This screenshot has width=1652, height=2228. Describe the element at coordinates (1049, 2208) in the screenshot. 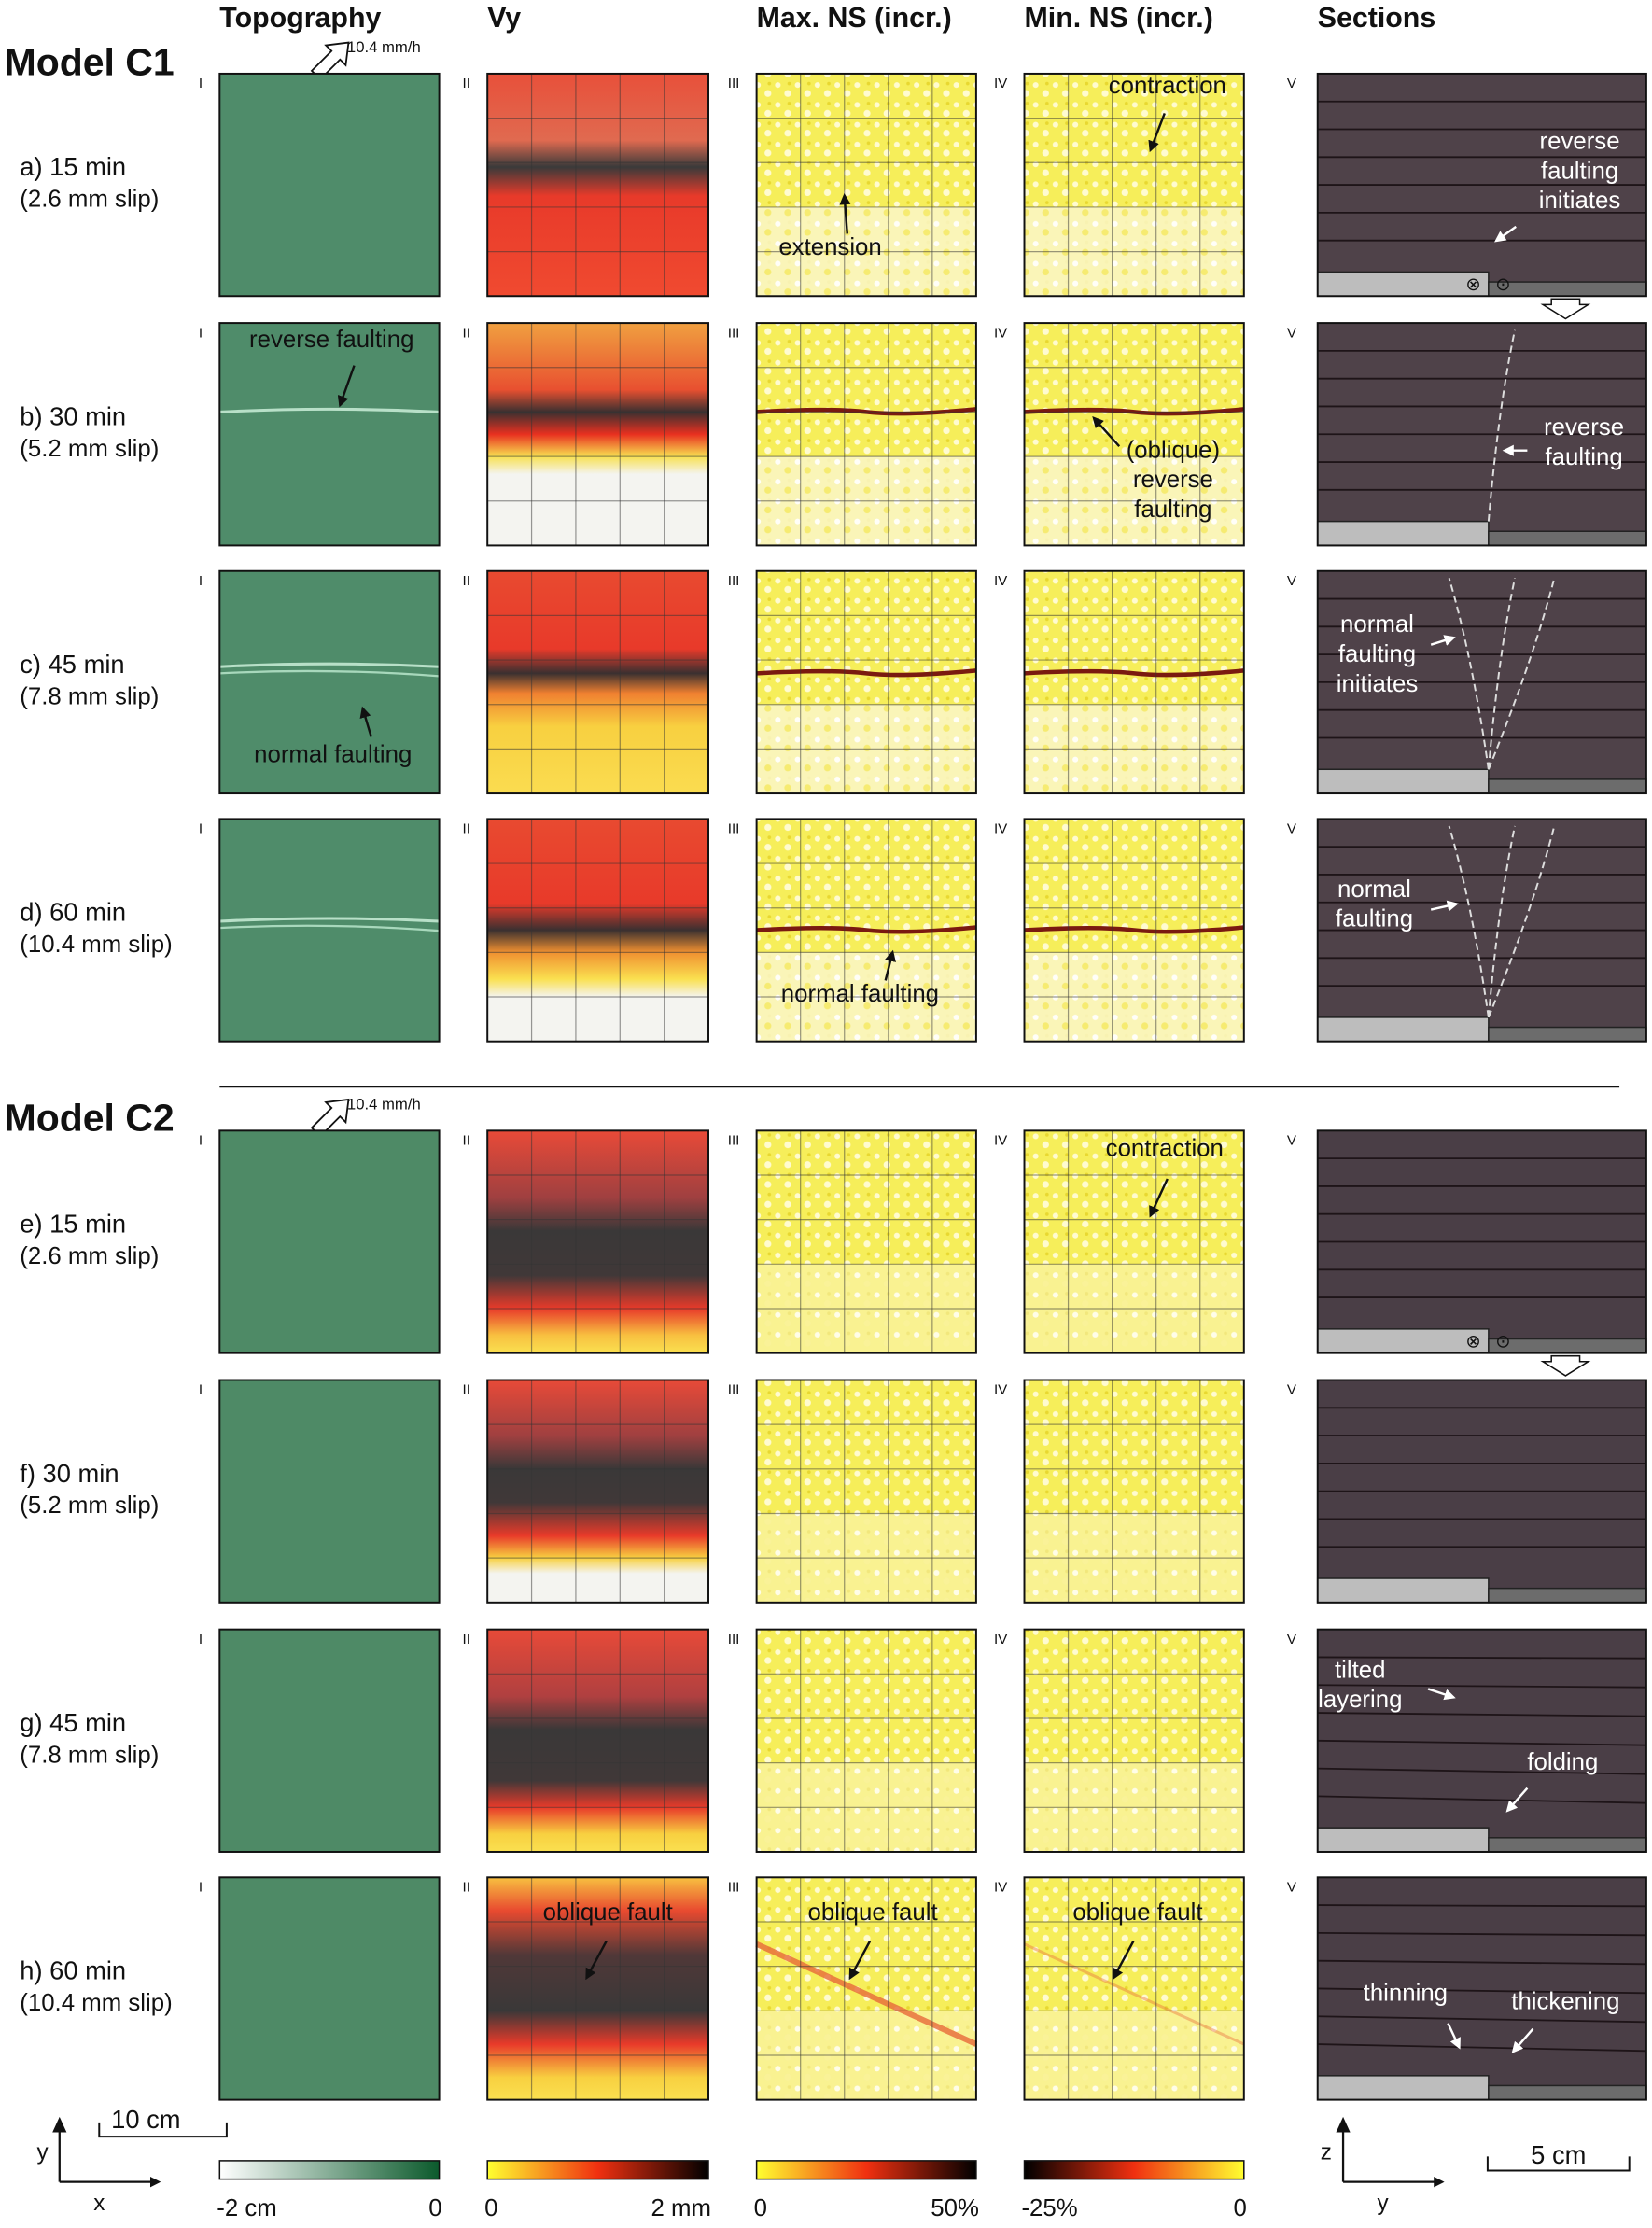

I see `colorbar-label: -25%` at that location.